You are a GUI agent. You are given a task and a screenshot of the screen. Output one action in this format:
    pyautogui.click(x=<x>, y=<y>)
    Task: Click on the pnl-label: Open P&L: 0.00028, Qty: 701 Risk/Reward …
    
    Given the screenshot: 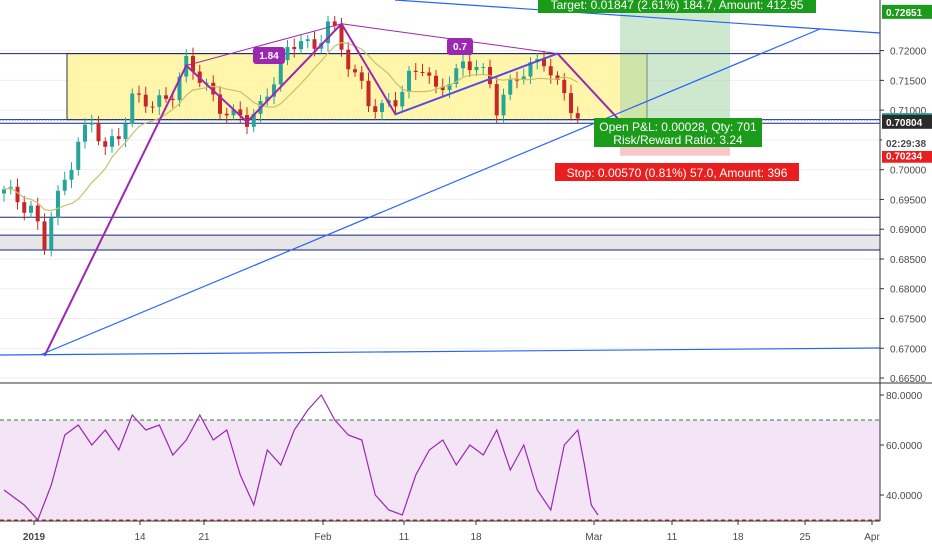 What is the action you would take?
    pyautogui.click(x=678, y=132)
    